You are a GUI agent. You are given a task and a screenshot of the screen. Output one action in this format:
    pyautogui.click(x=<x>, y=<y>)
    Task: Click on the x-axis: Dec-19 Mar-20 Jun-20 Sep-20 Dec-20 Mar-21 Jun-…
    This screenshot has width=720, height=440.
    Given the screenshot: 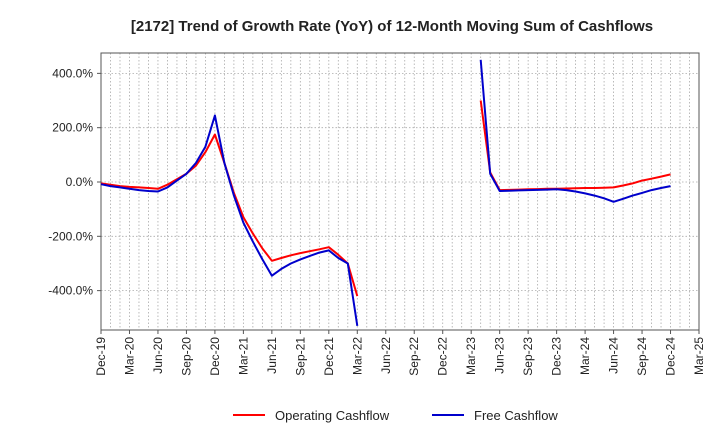 What is the action you would take?
    pyautogui.click(x=400, y=353)
    